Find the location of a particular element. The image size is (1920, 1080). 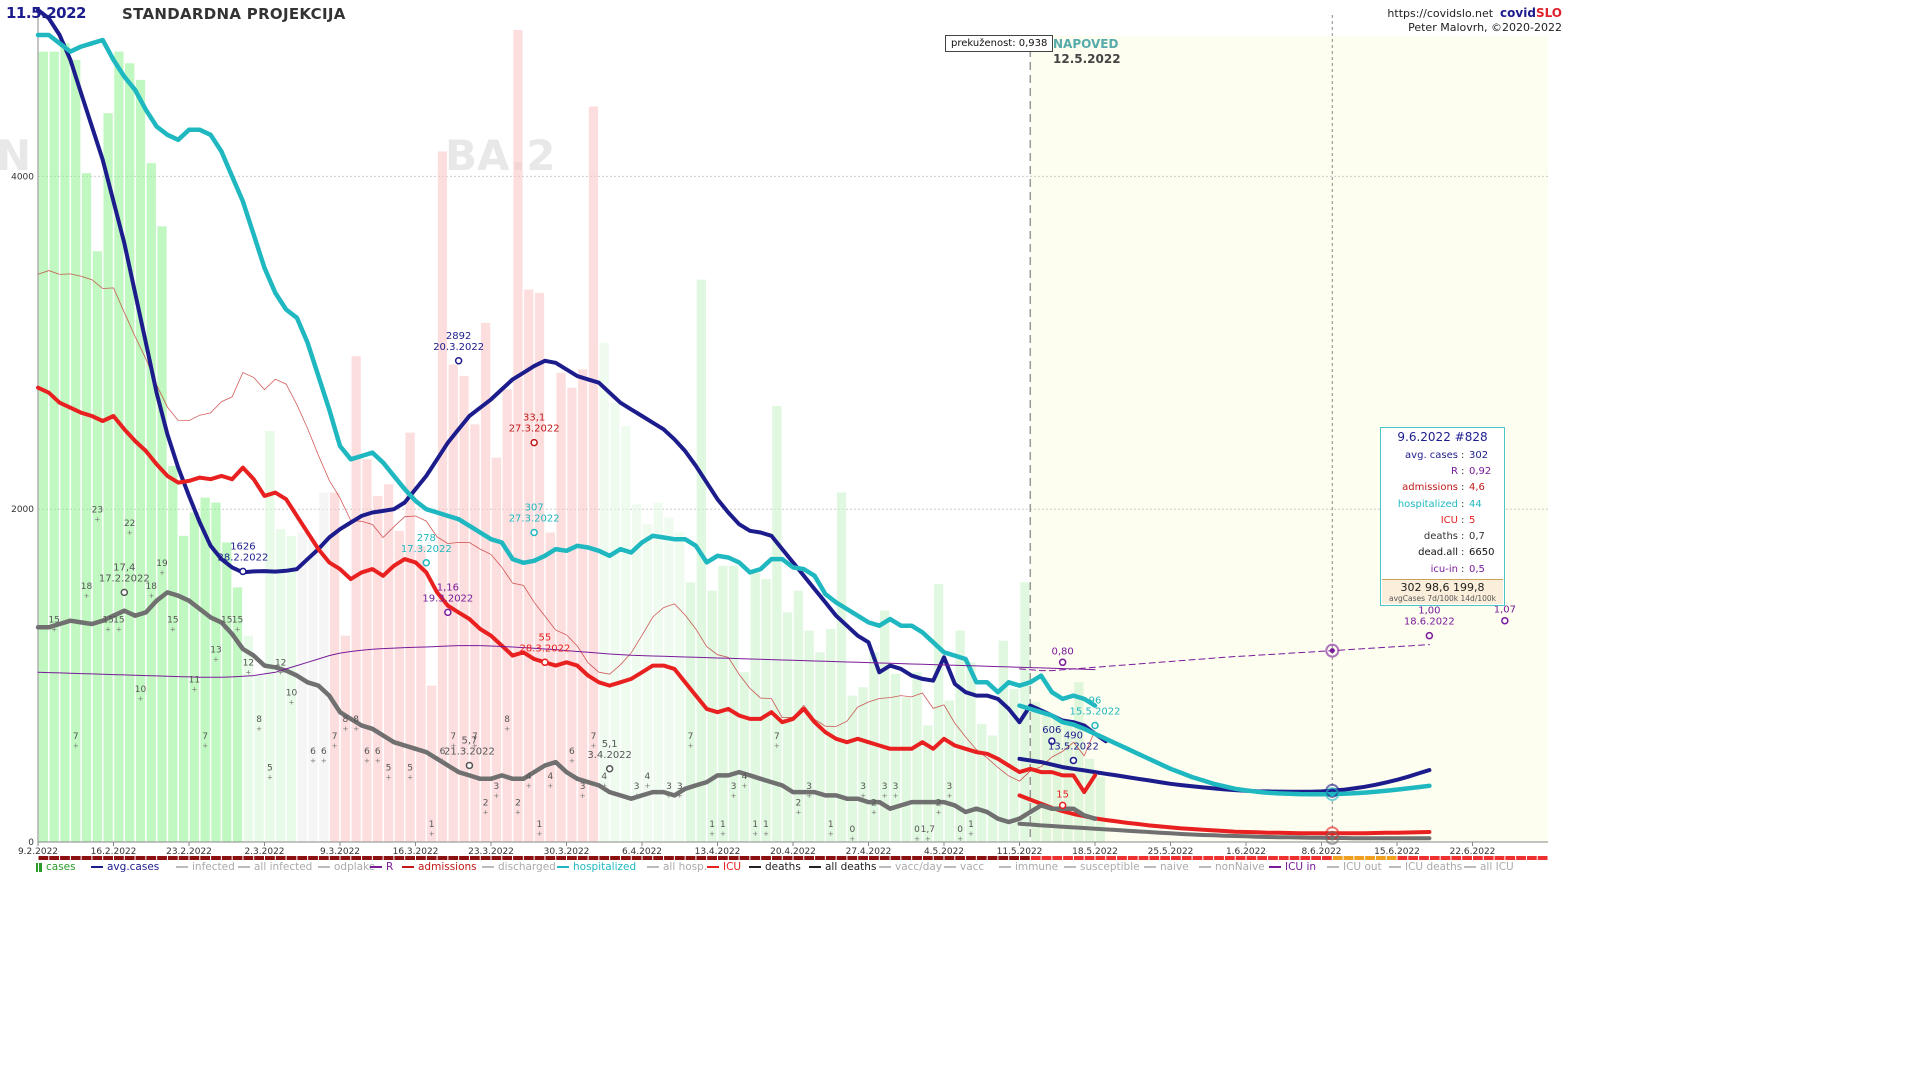

legend-item: all ICU is located at coordinates (1489, 867).